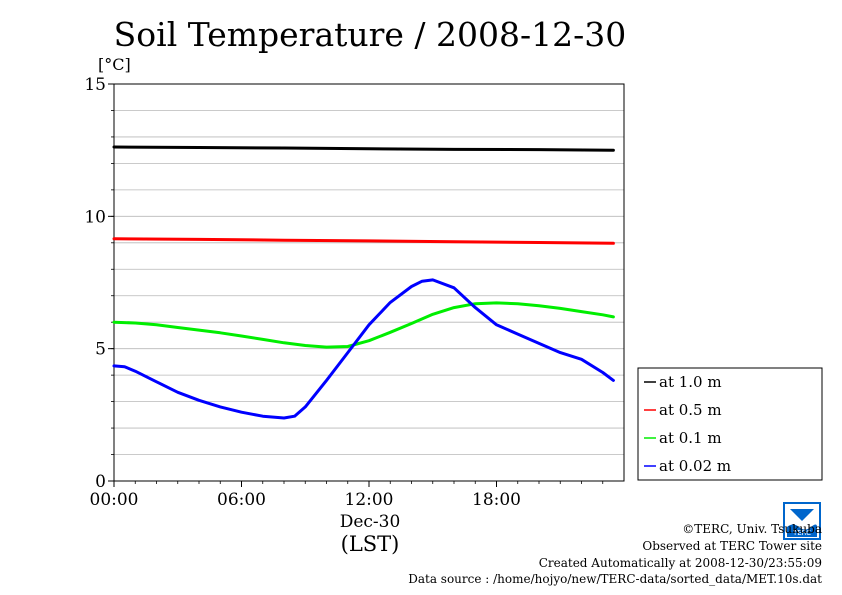 The width and height of the screenshot is (842, 595). Describe the element at coordinates (241, 500) in the screenshot. I see `x-tick-label: 06:00` at that location.